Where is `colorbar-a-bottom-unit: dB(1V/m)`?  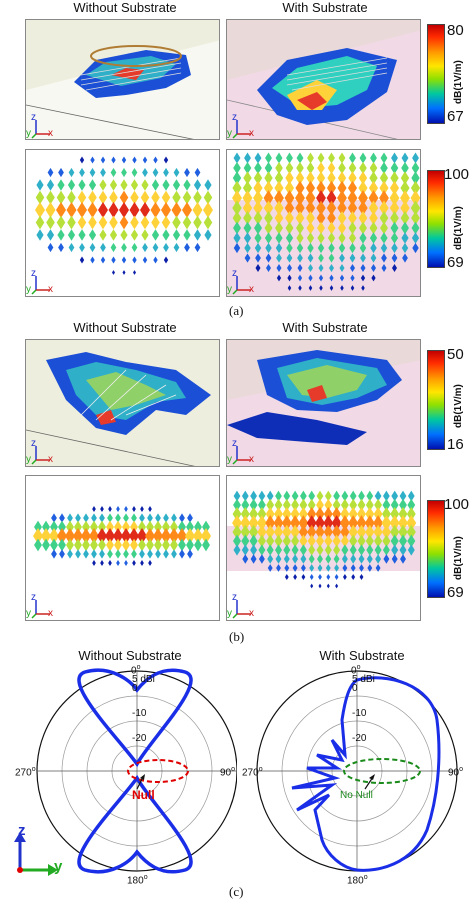 colorbar-a-bottom-unit: dB(1V/m) is located at coordinates (458, 228).